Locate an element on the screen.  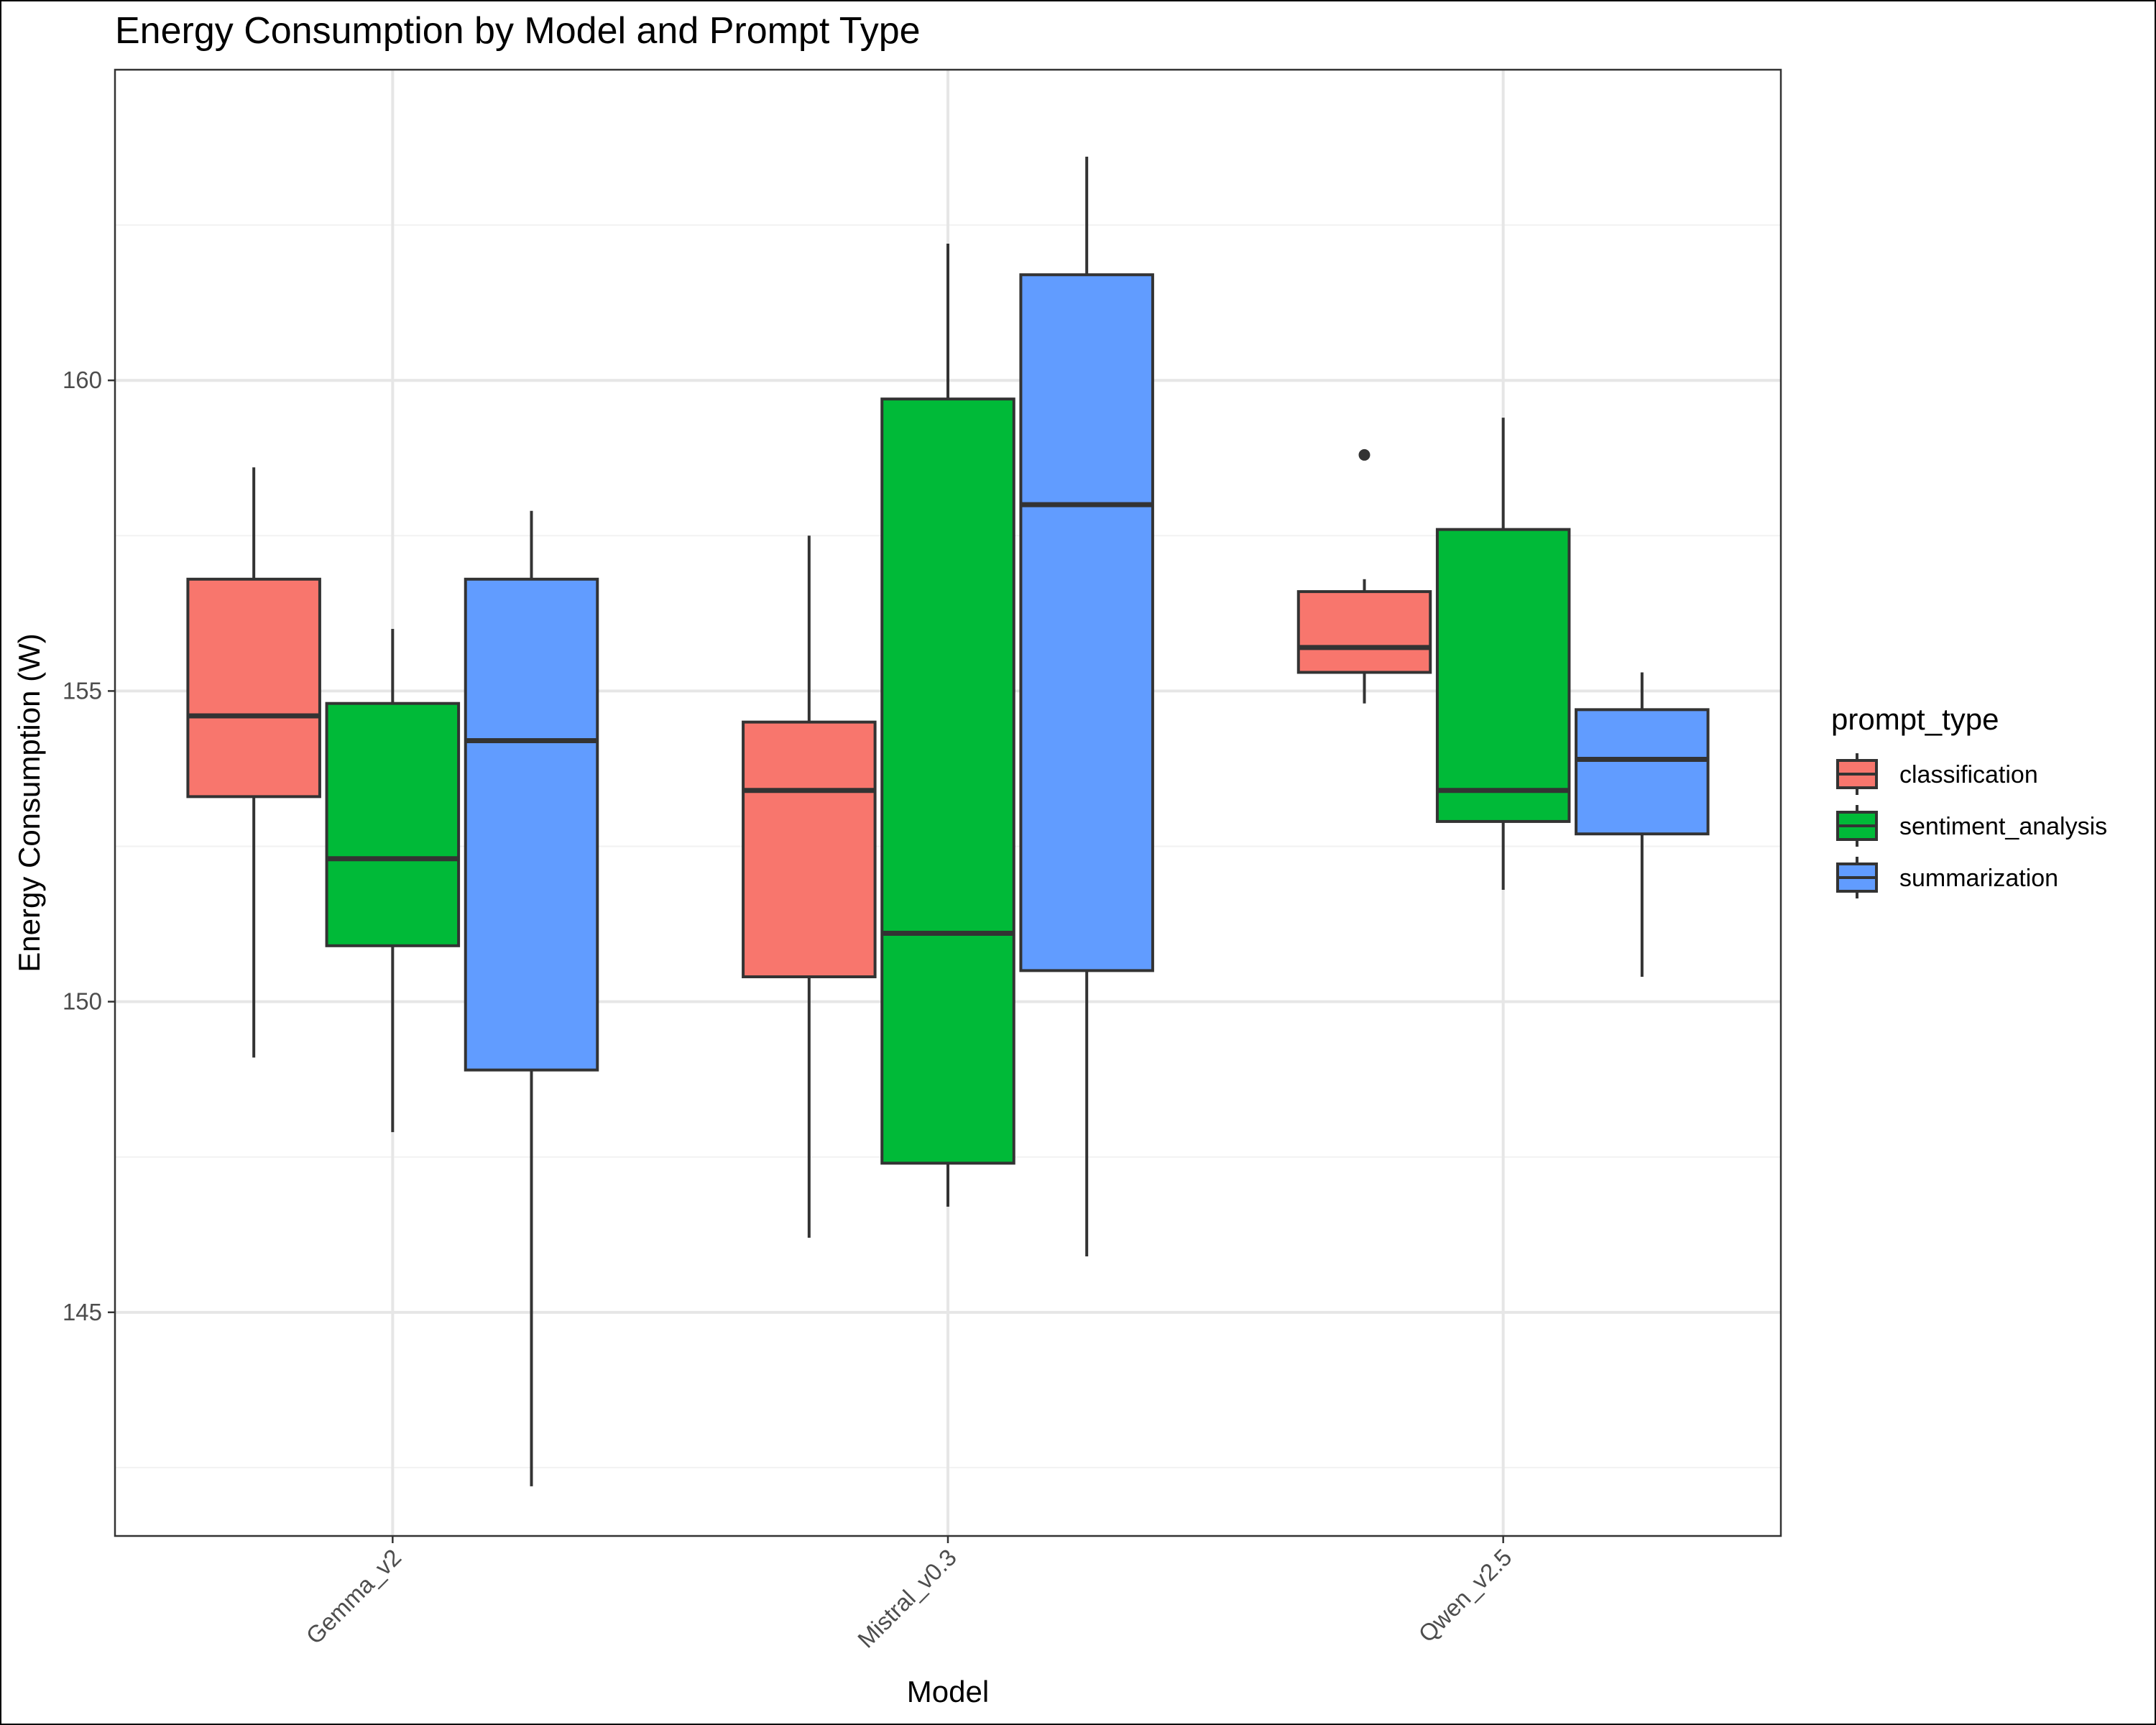
legend-key-summarization is located at coordinates (1857, 877).